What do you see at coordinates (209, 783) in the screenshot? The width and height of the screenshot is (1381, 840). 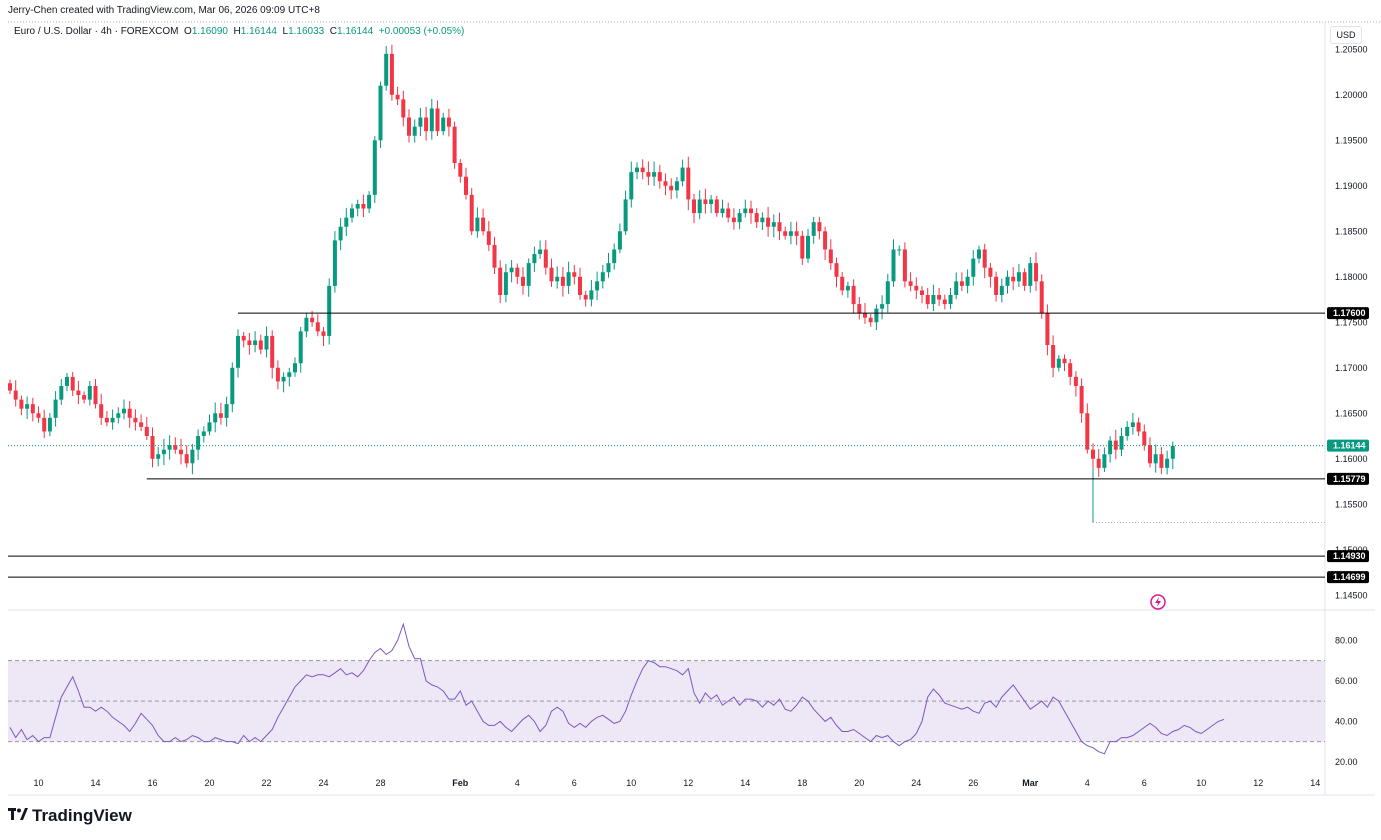 I see `time-tick-label: 20` at bounding box center [209, 783].